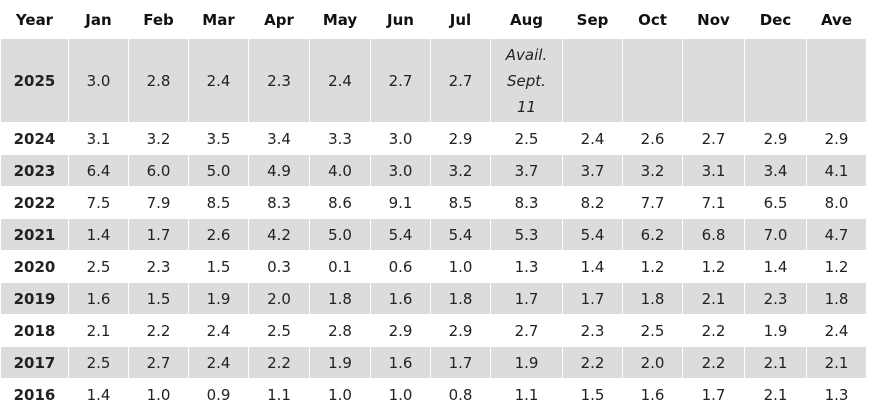 The image size is (876, 411). I want to click on column-header: Jun, so click(400, 19).